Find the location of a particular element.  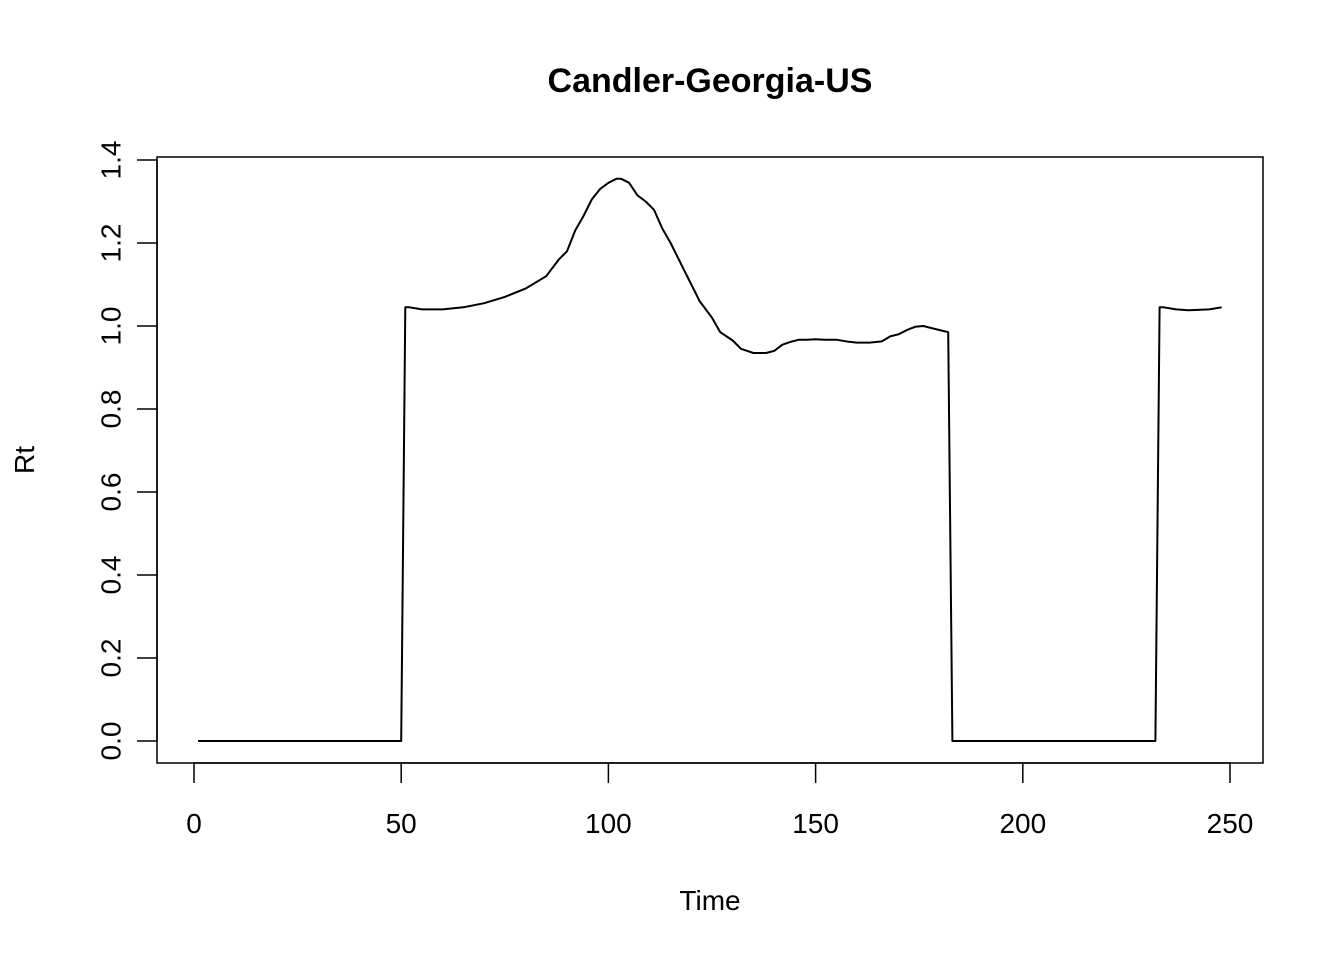

x-tick-label: 150 is located at coordinates (815, 823).